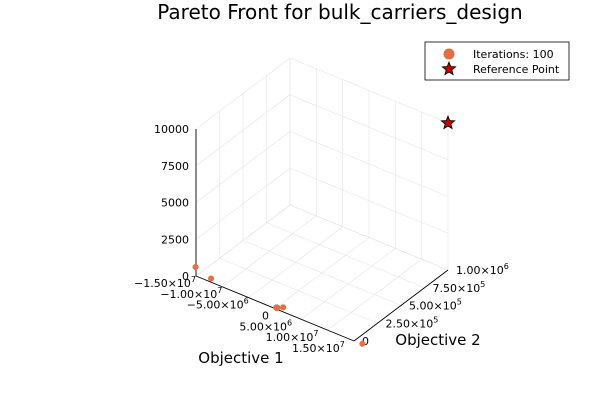 The image size is (600, 400). What do you see at coordinates (318, 347) in the screenshot?
I see `x-tick-label: 1.50×10⁷` at bounding box center [318, 347].